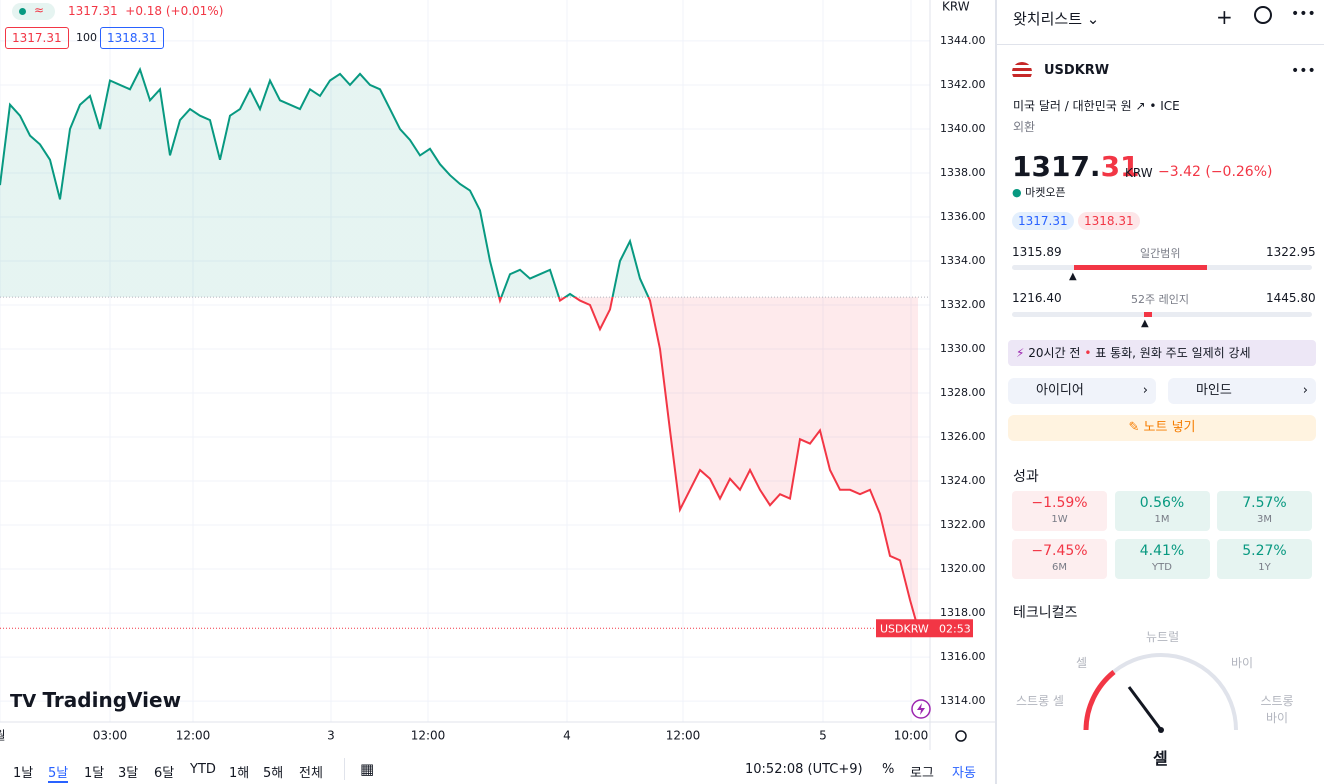 This screenshot has width=1324, height=784. What do you see at coordinates (1059, 503) in the screenshot?
I see `performance-value: −1.59%` at bounding box center [1059, 503].